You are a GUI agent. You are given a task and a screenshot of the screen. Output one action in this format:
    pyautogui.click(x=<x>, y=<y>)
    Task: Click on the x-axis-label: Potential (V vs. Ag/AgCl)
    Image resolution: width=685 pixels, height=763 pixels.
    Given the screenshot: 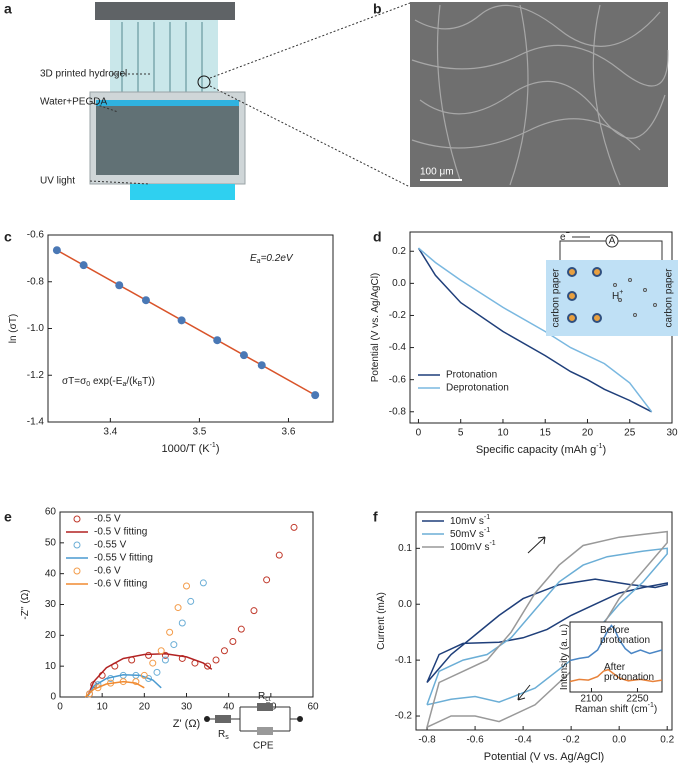 What is the action you would take?
    pyautogui.click(x=544, y=757)
    